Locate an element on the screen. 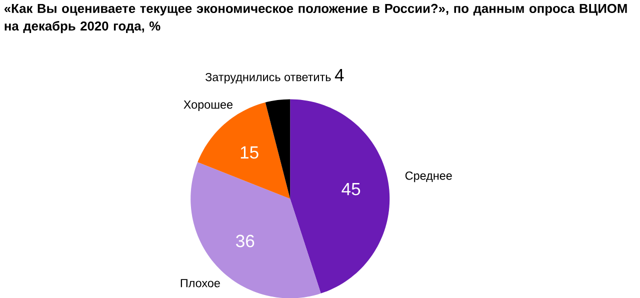 The image size is (640, 298). slice-label: Среднее is located at coordinates (428, 176).